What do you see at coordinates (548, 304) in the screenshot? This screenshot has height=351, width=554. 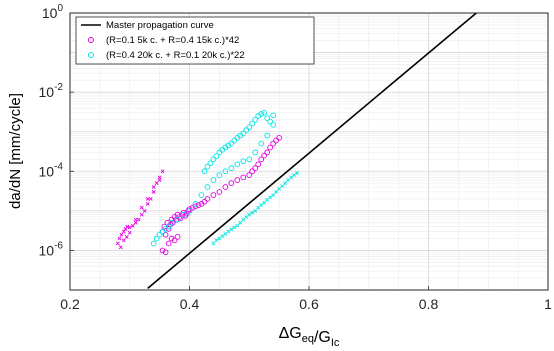 I see `x-tick-label: 1` at bounding box center [548, 304].